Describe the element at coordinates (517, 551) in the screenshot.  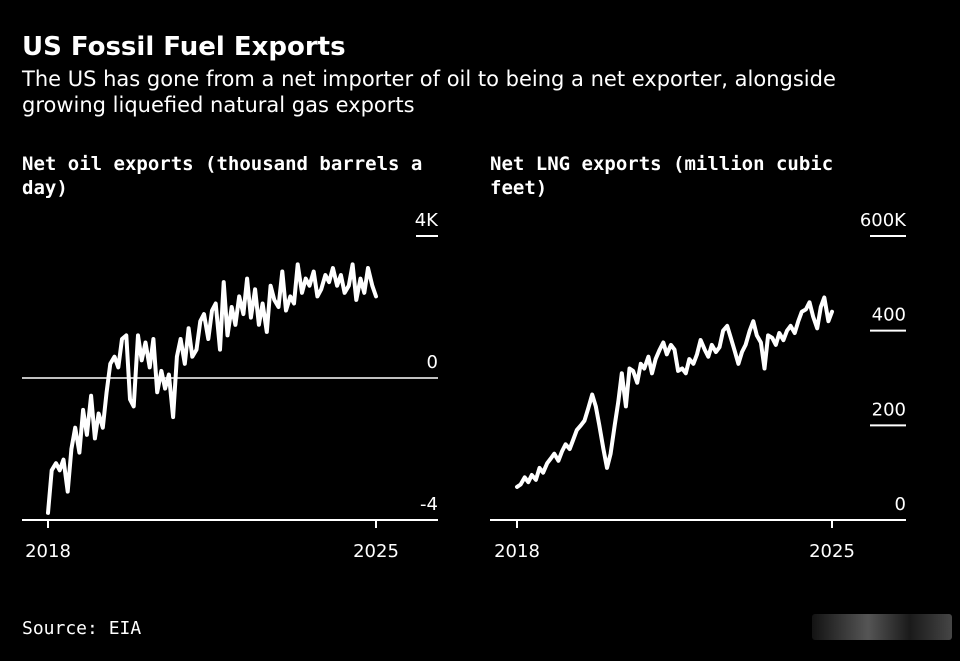
I see `lng-x-tick-label: 2018` at that location.